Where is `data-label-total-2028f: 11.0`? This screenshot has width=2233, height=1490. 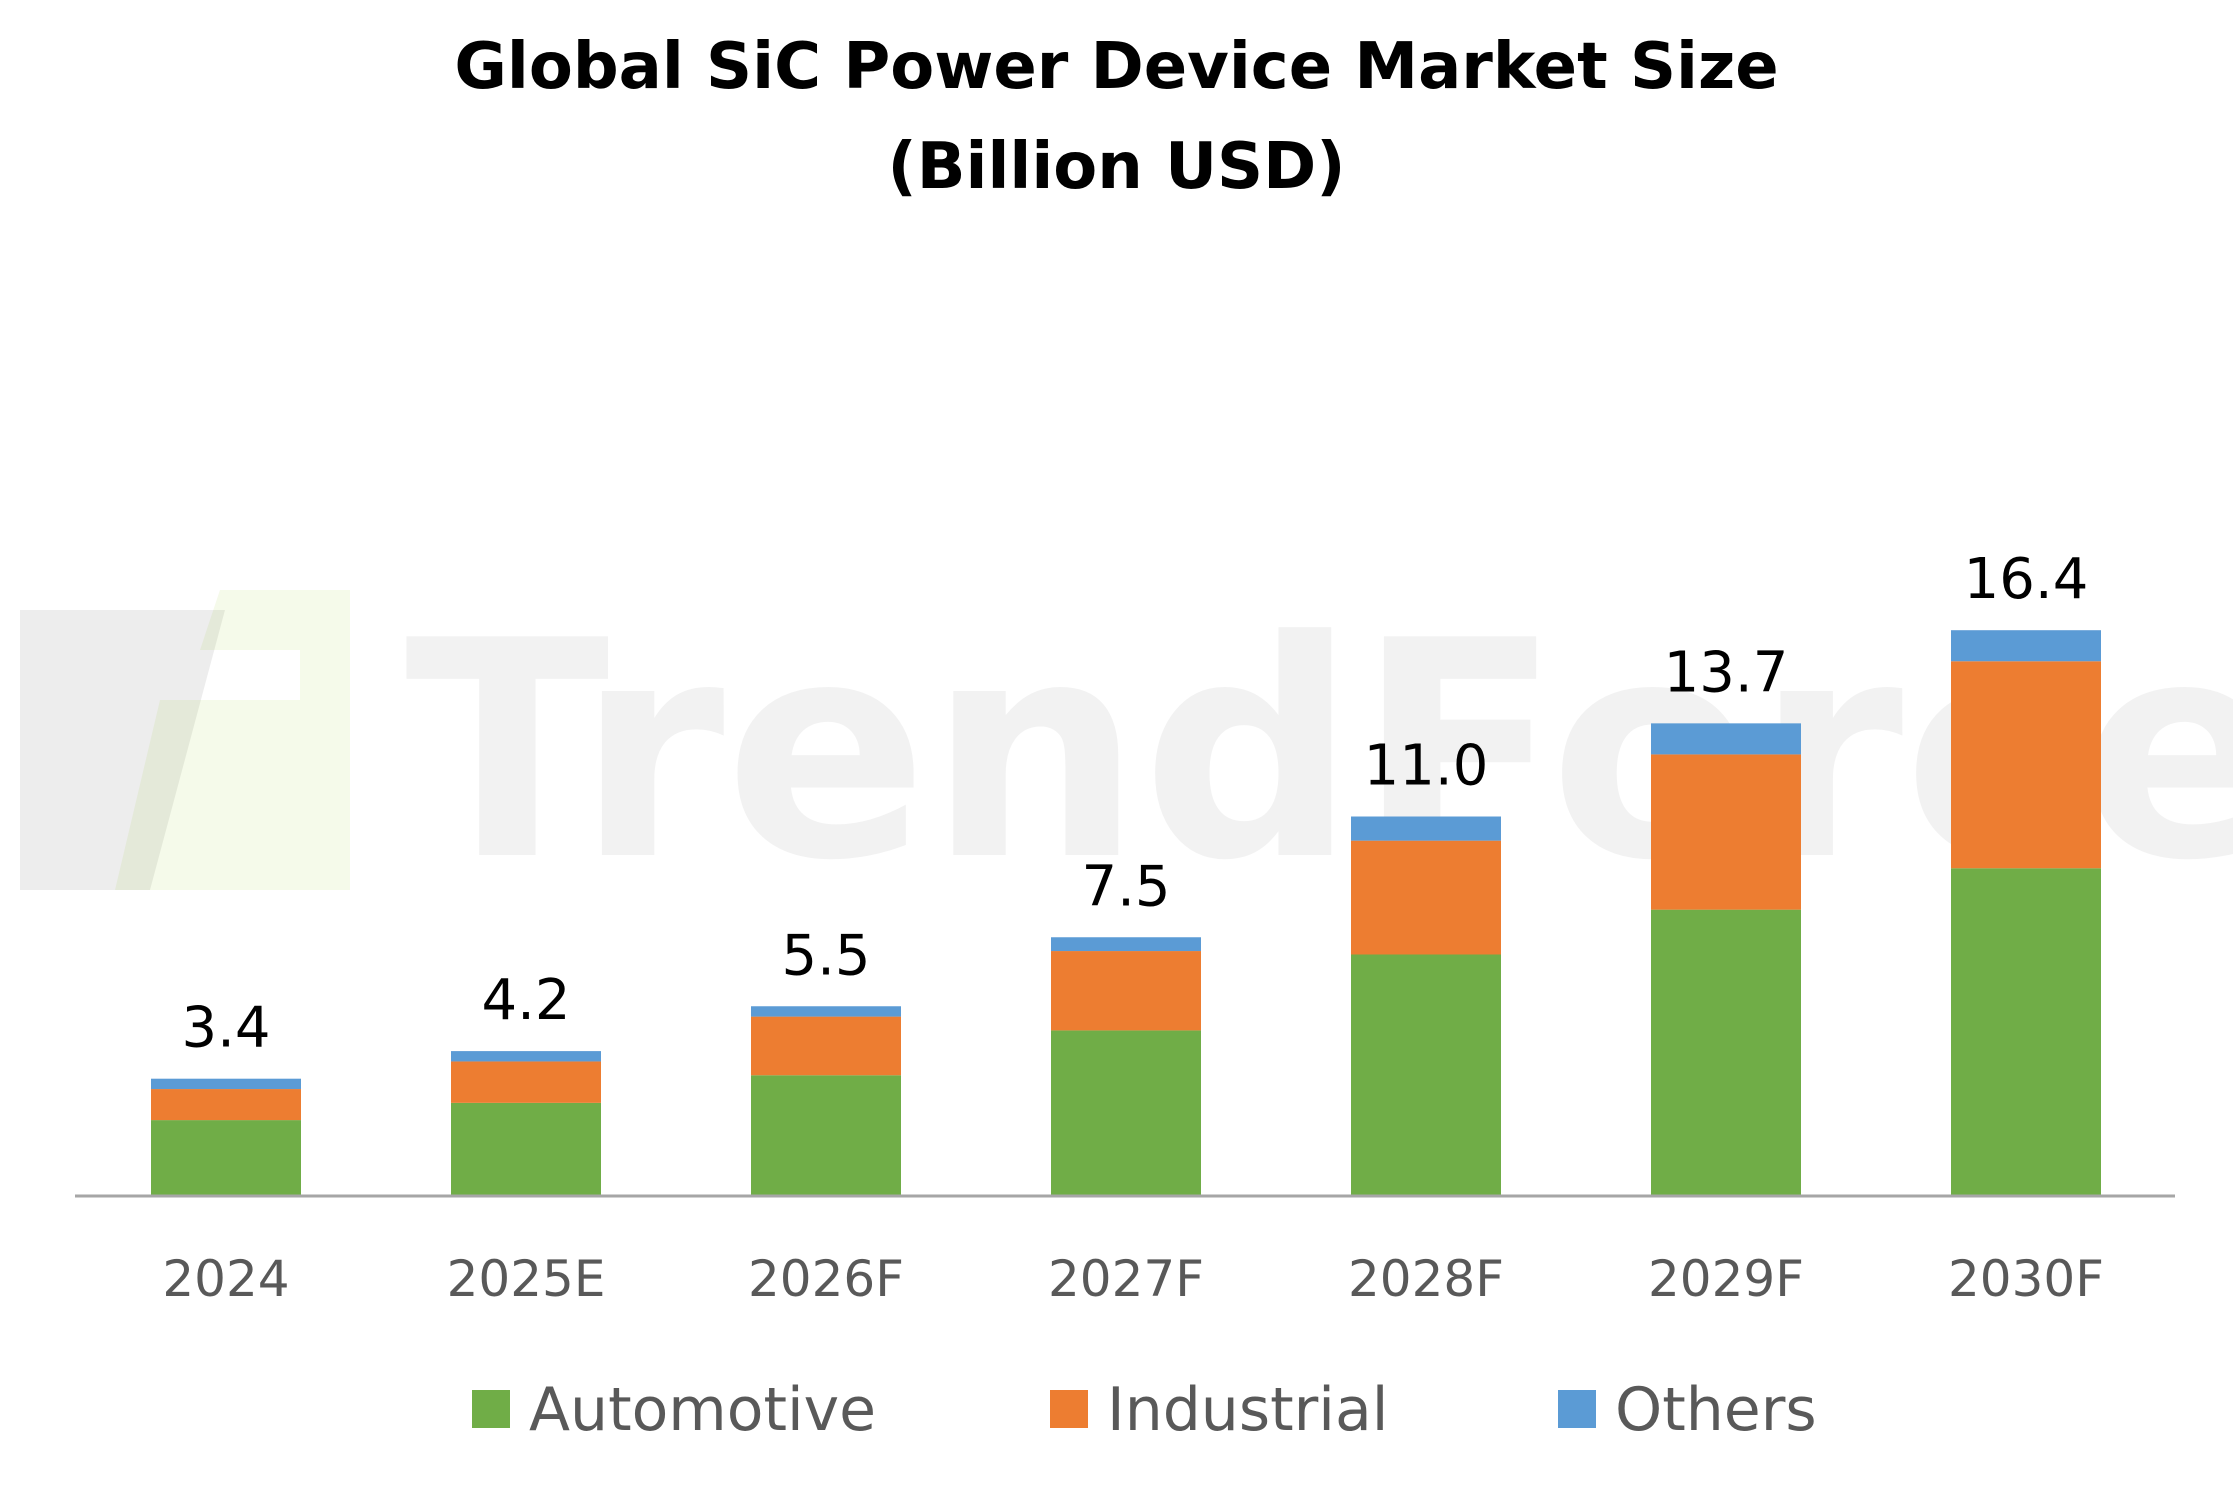
data-label-total-2028f: 11.0 is located at coordinates (1426, 766).